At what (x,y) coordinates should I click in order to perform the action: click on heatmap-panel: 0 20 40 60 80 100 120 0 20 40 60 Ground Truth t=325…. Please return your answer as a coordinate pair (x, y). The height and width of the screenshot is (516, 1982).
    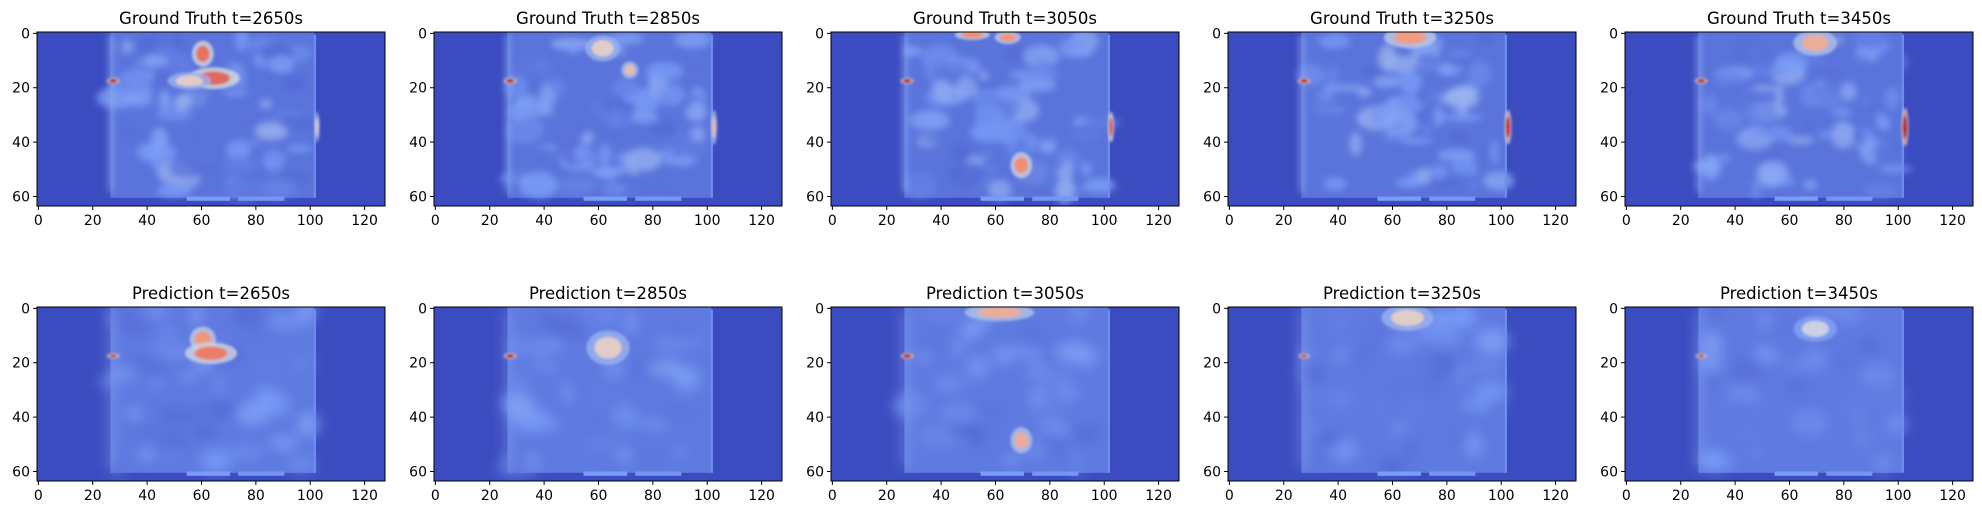
    Looking at the image, I should click on (1390, 119).